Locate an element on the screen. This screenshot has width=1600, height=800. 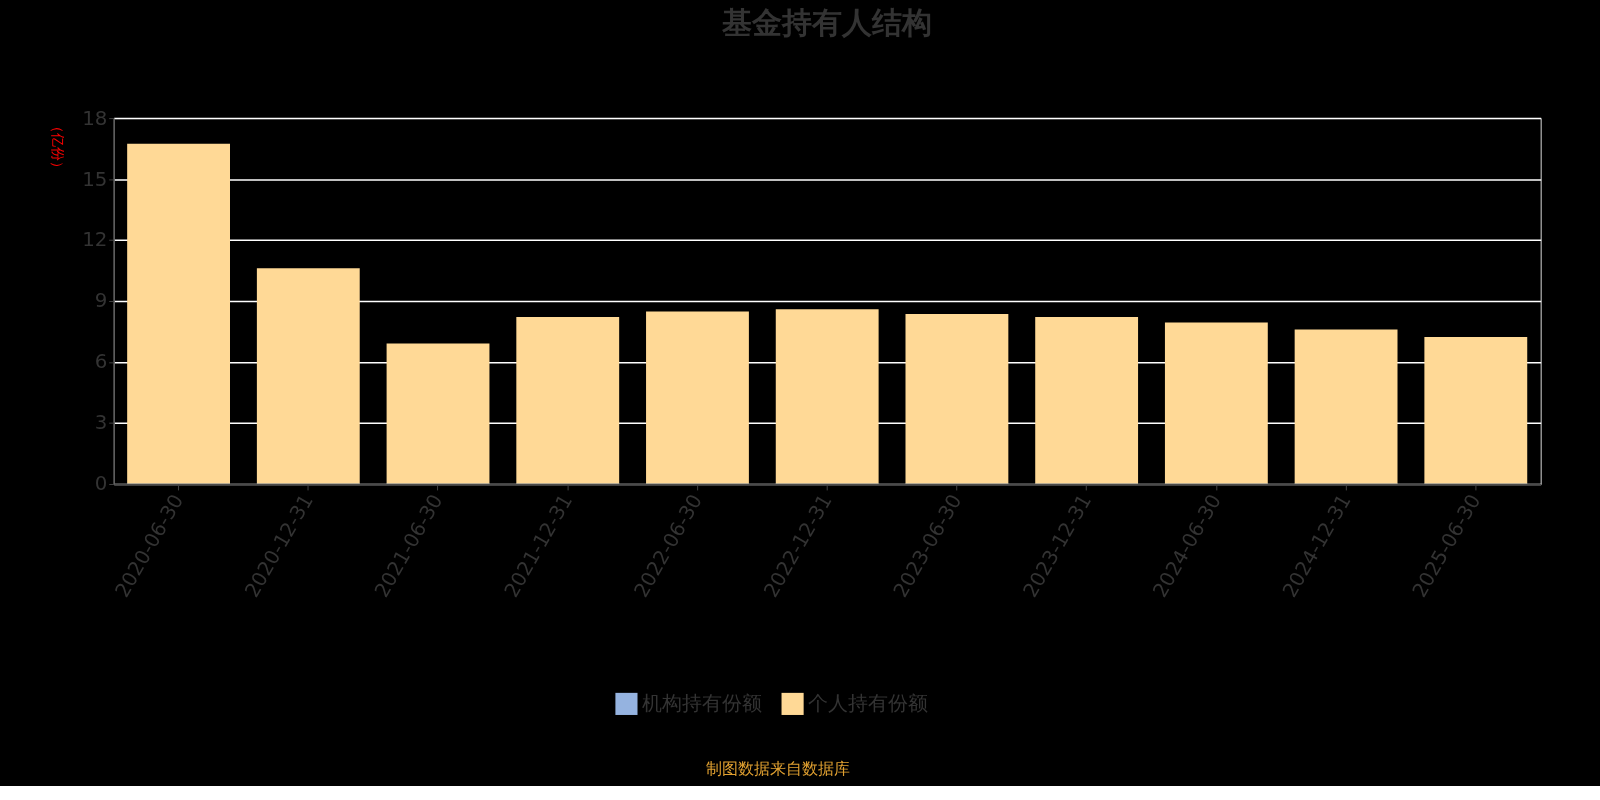
y-axis-title: （亿份） is located at coordinates (57, 146).